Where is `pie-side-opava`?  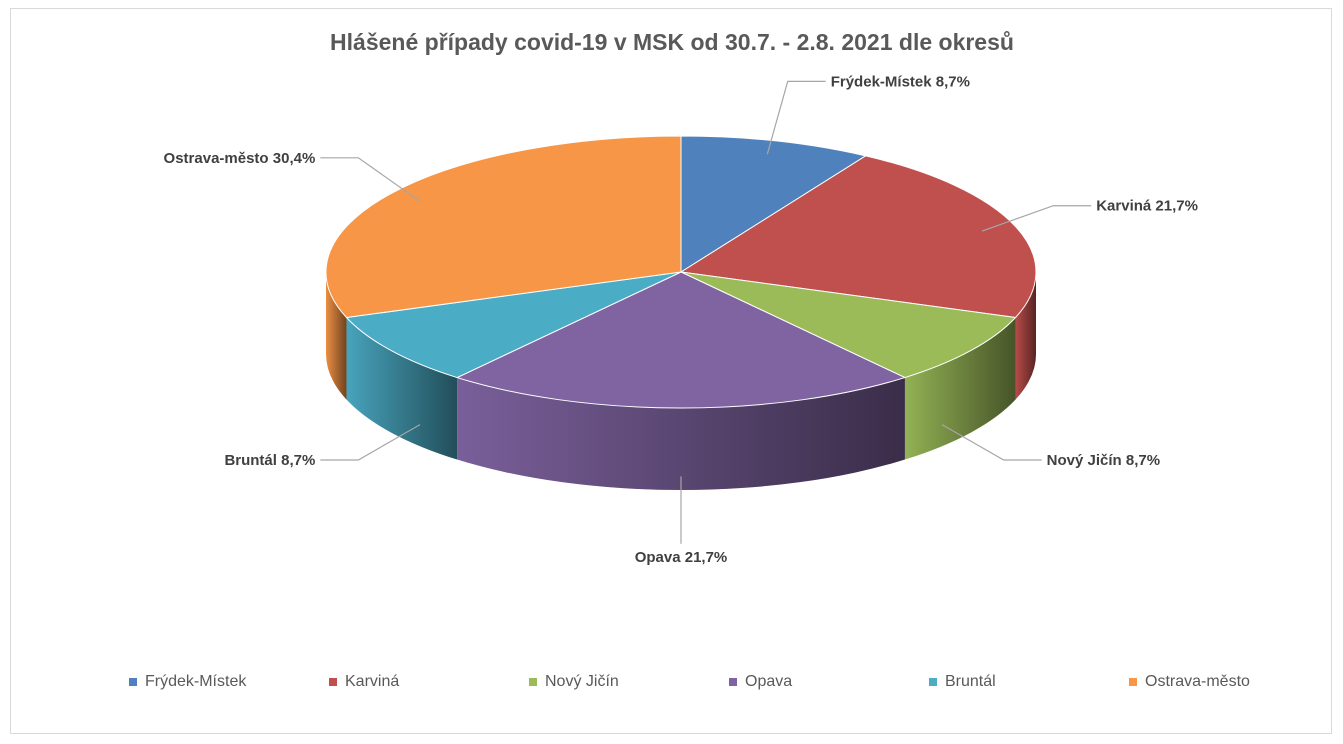 pie-side-opava is located at coordinates (681, 433).